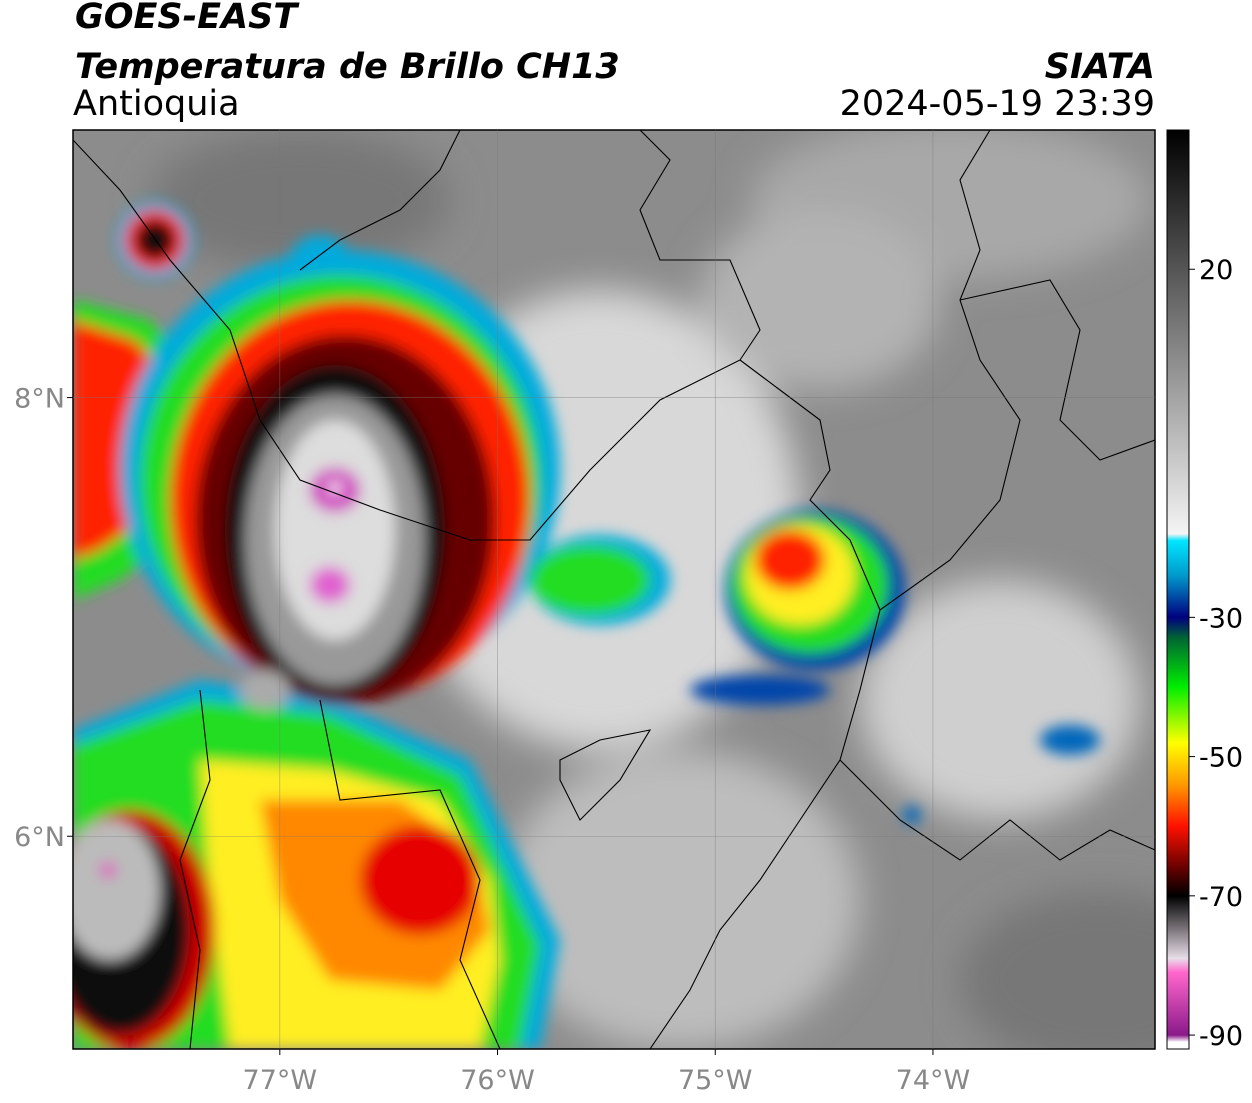 Image resolution: width=1252 pixels, height=1103 pixels. Describe the element at coordinates (1221, 1036) in the screenshot. I see `colorbar-tick-label: -90` at that location.